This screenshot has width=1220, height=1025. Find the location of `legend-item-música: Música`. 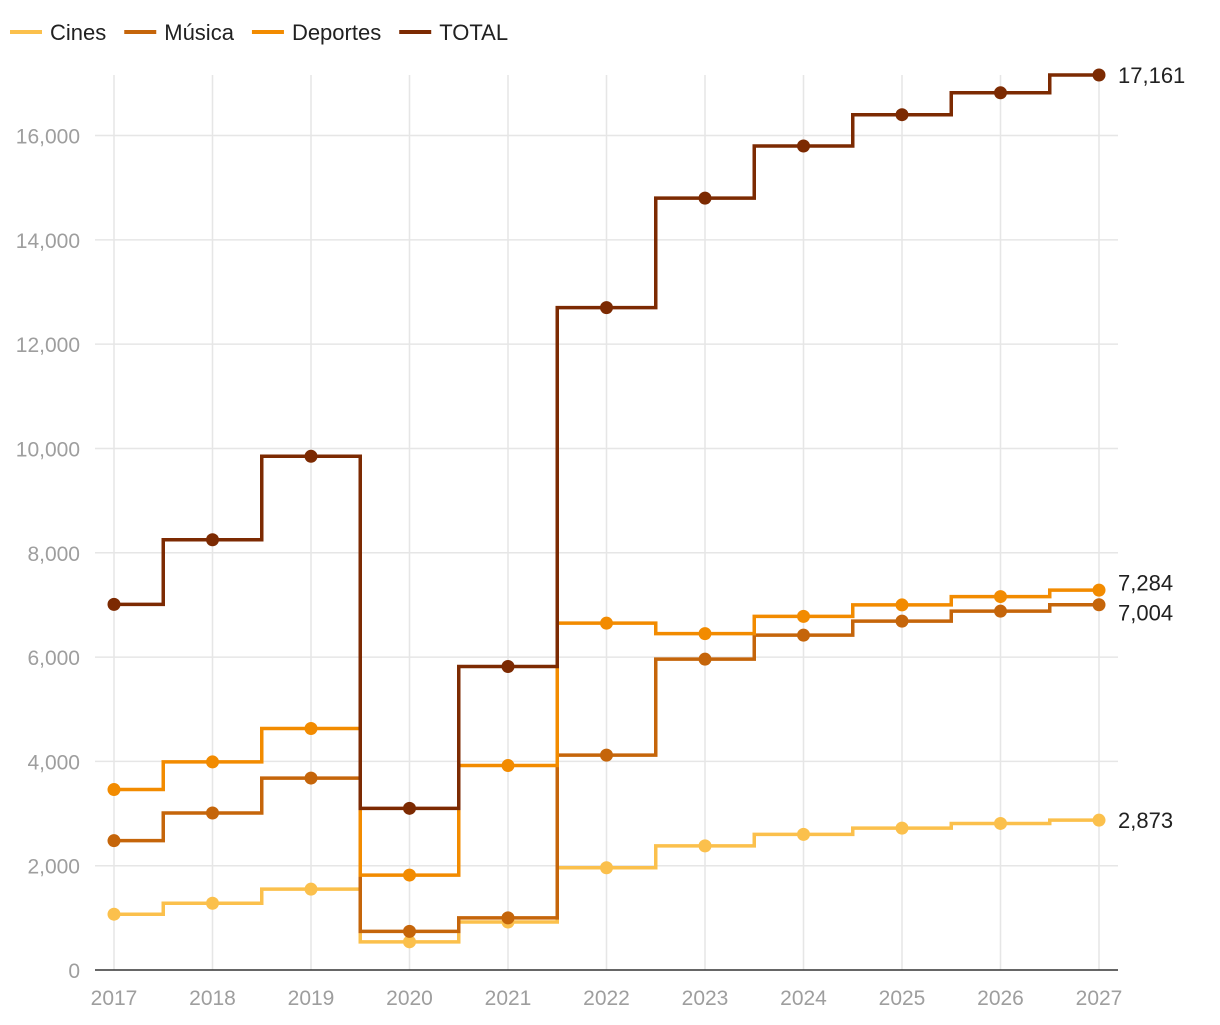

legend-item-música: Música is located at coordinates (179, 32).